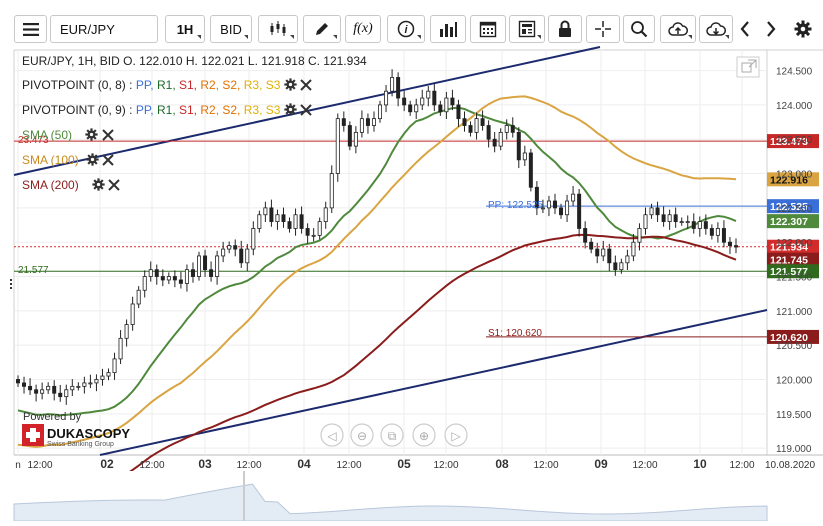 The width and height of the screenshot is (823, 526). Describe the element at coordinates (68, 161) in the screenshot. I see `sma100-legend: SMA (100)` at that location.